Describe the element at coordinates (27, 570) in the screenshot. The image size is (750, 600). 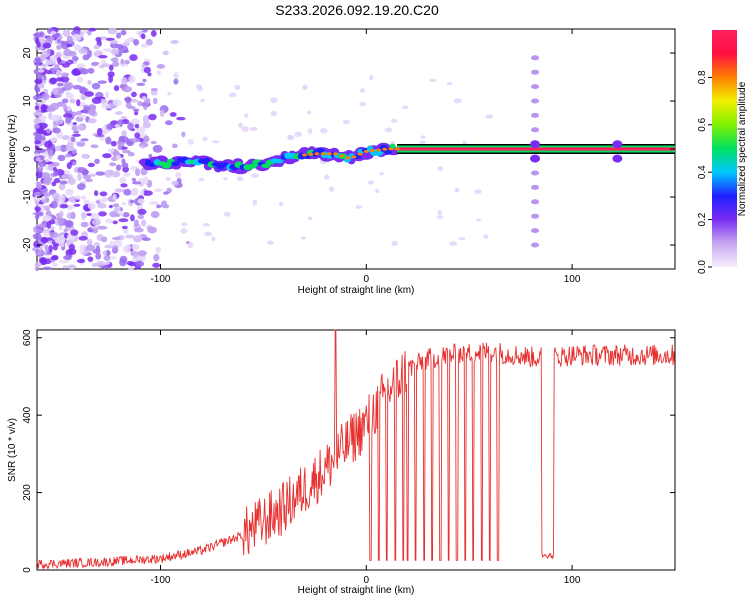
I see `y-tick-label: 0` at that location.